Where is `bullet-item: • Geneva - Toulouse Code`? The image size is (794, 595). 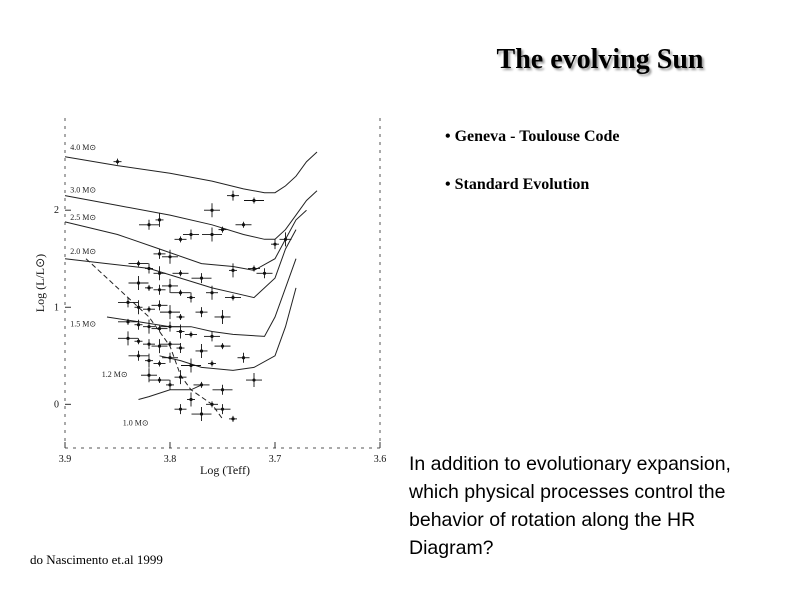 bullet-item: • Geneva - Toulouse Code is located at coordinates (532, 136).